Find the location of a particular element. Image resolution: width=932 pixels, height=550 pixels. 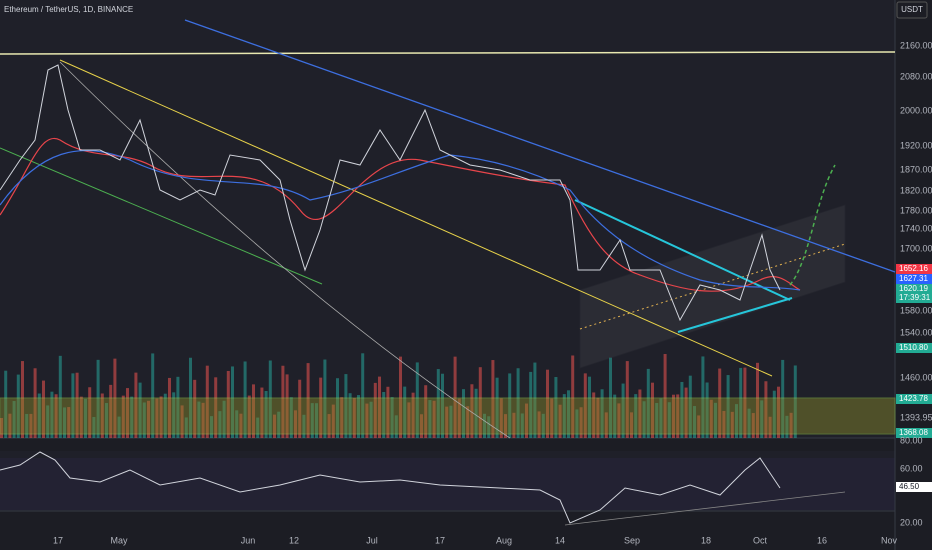

rsi-label: 20.00 is located at coordinates (911, 522).